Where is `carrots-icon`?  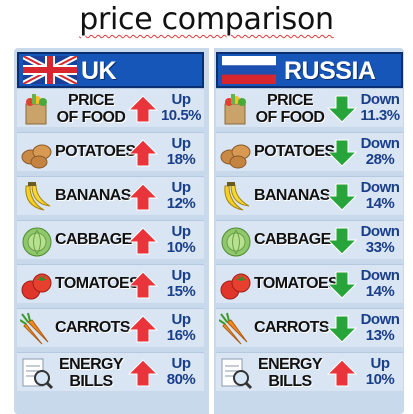
carrots-icon is located at coordinates (235, 329).